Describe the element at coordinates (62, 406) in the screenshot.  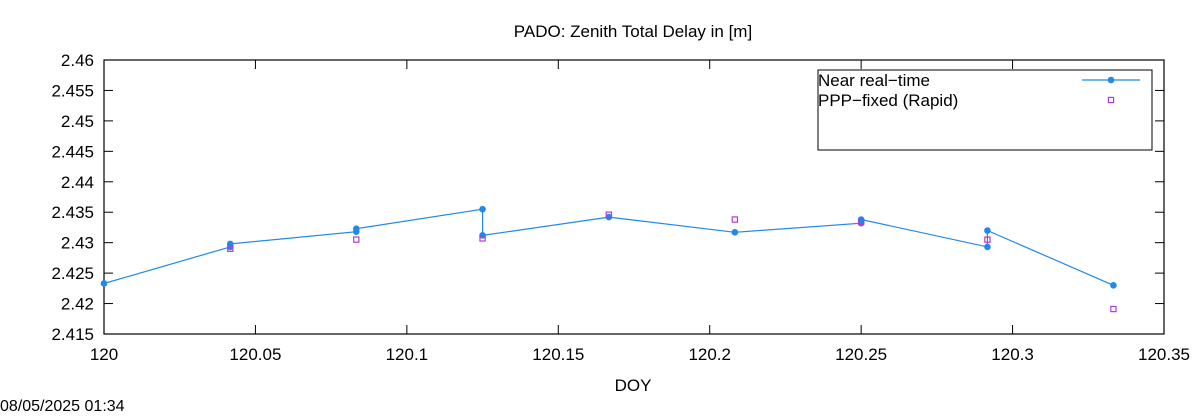
I see `timestamp: 08/05/2025 01:34` at that location.